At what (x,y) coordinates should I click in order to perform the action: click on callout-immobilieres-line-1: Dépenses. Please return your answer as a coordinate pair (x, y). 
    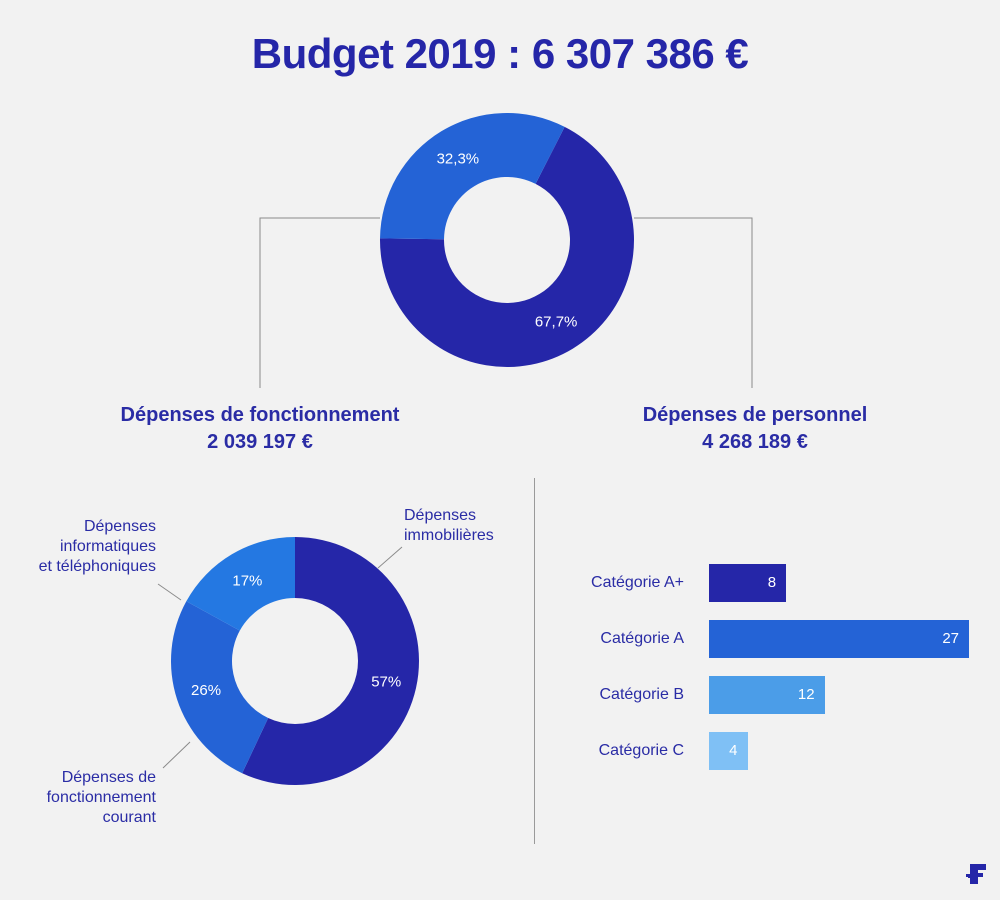
    Looking at the image, I should click on (440, 515).